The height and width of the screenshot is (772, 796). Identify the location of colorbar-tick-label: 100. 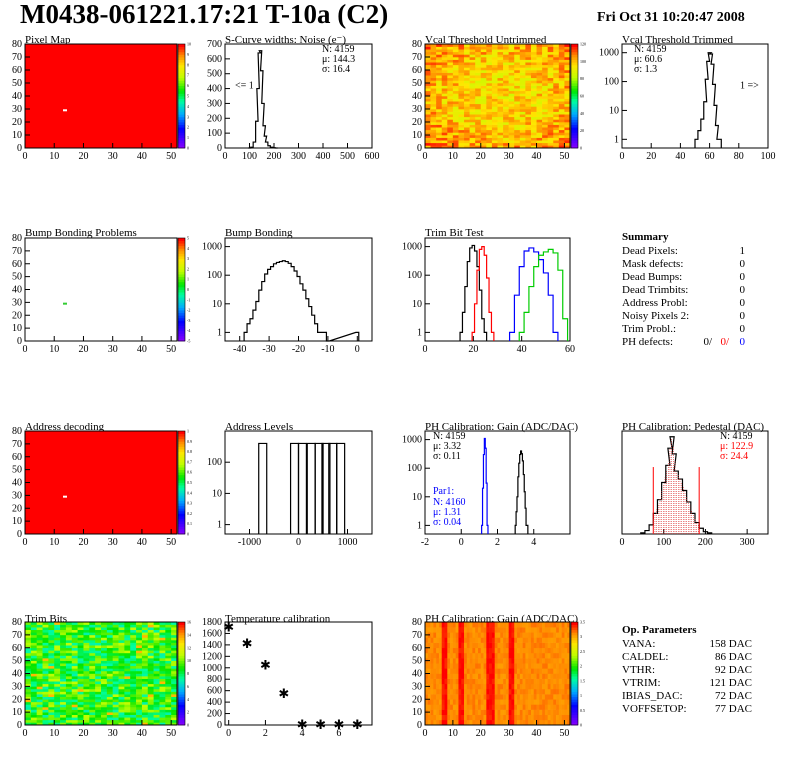
(583, 61).